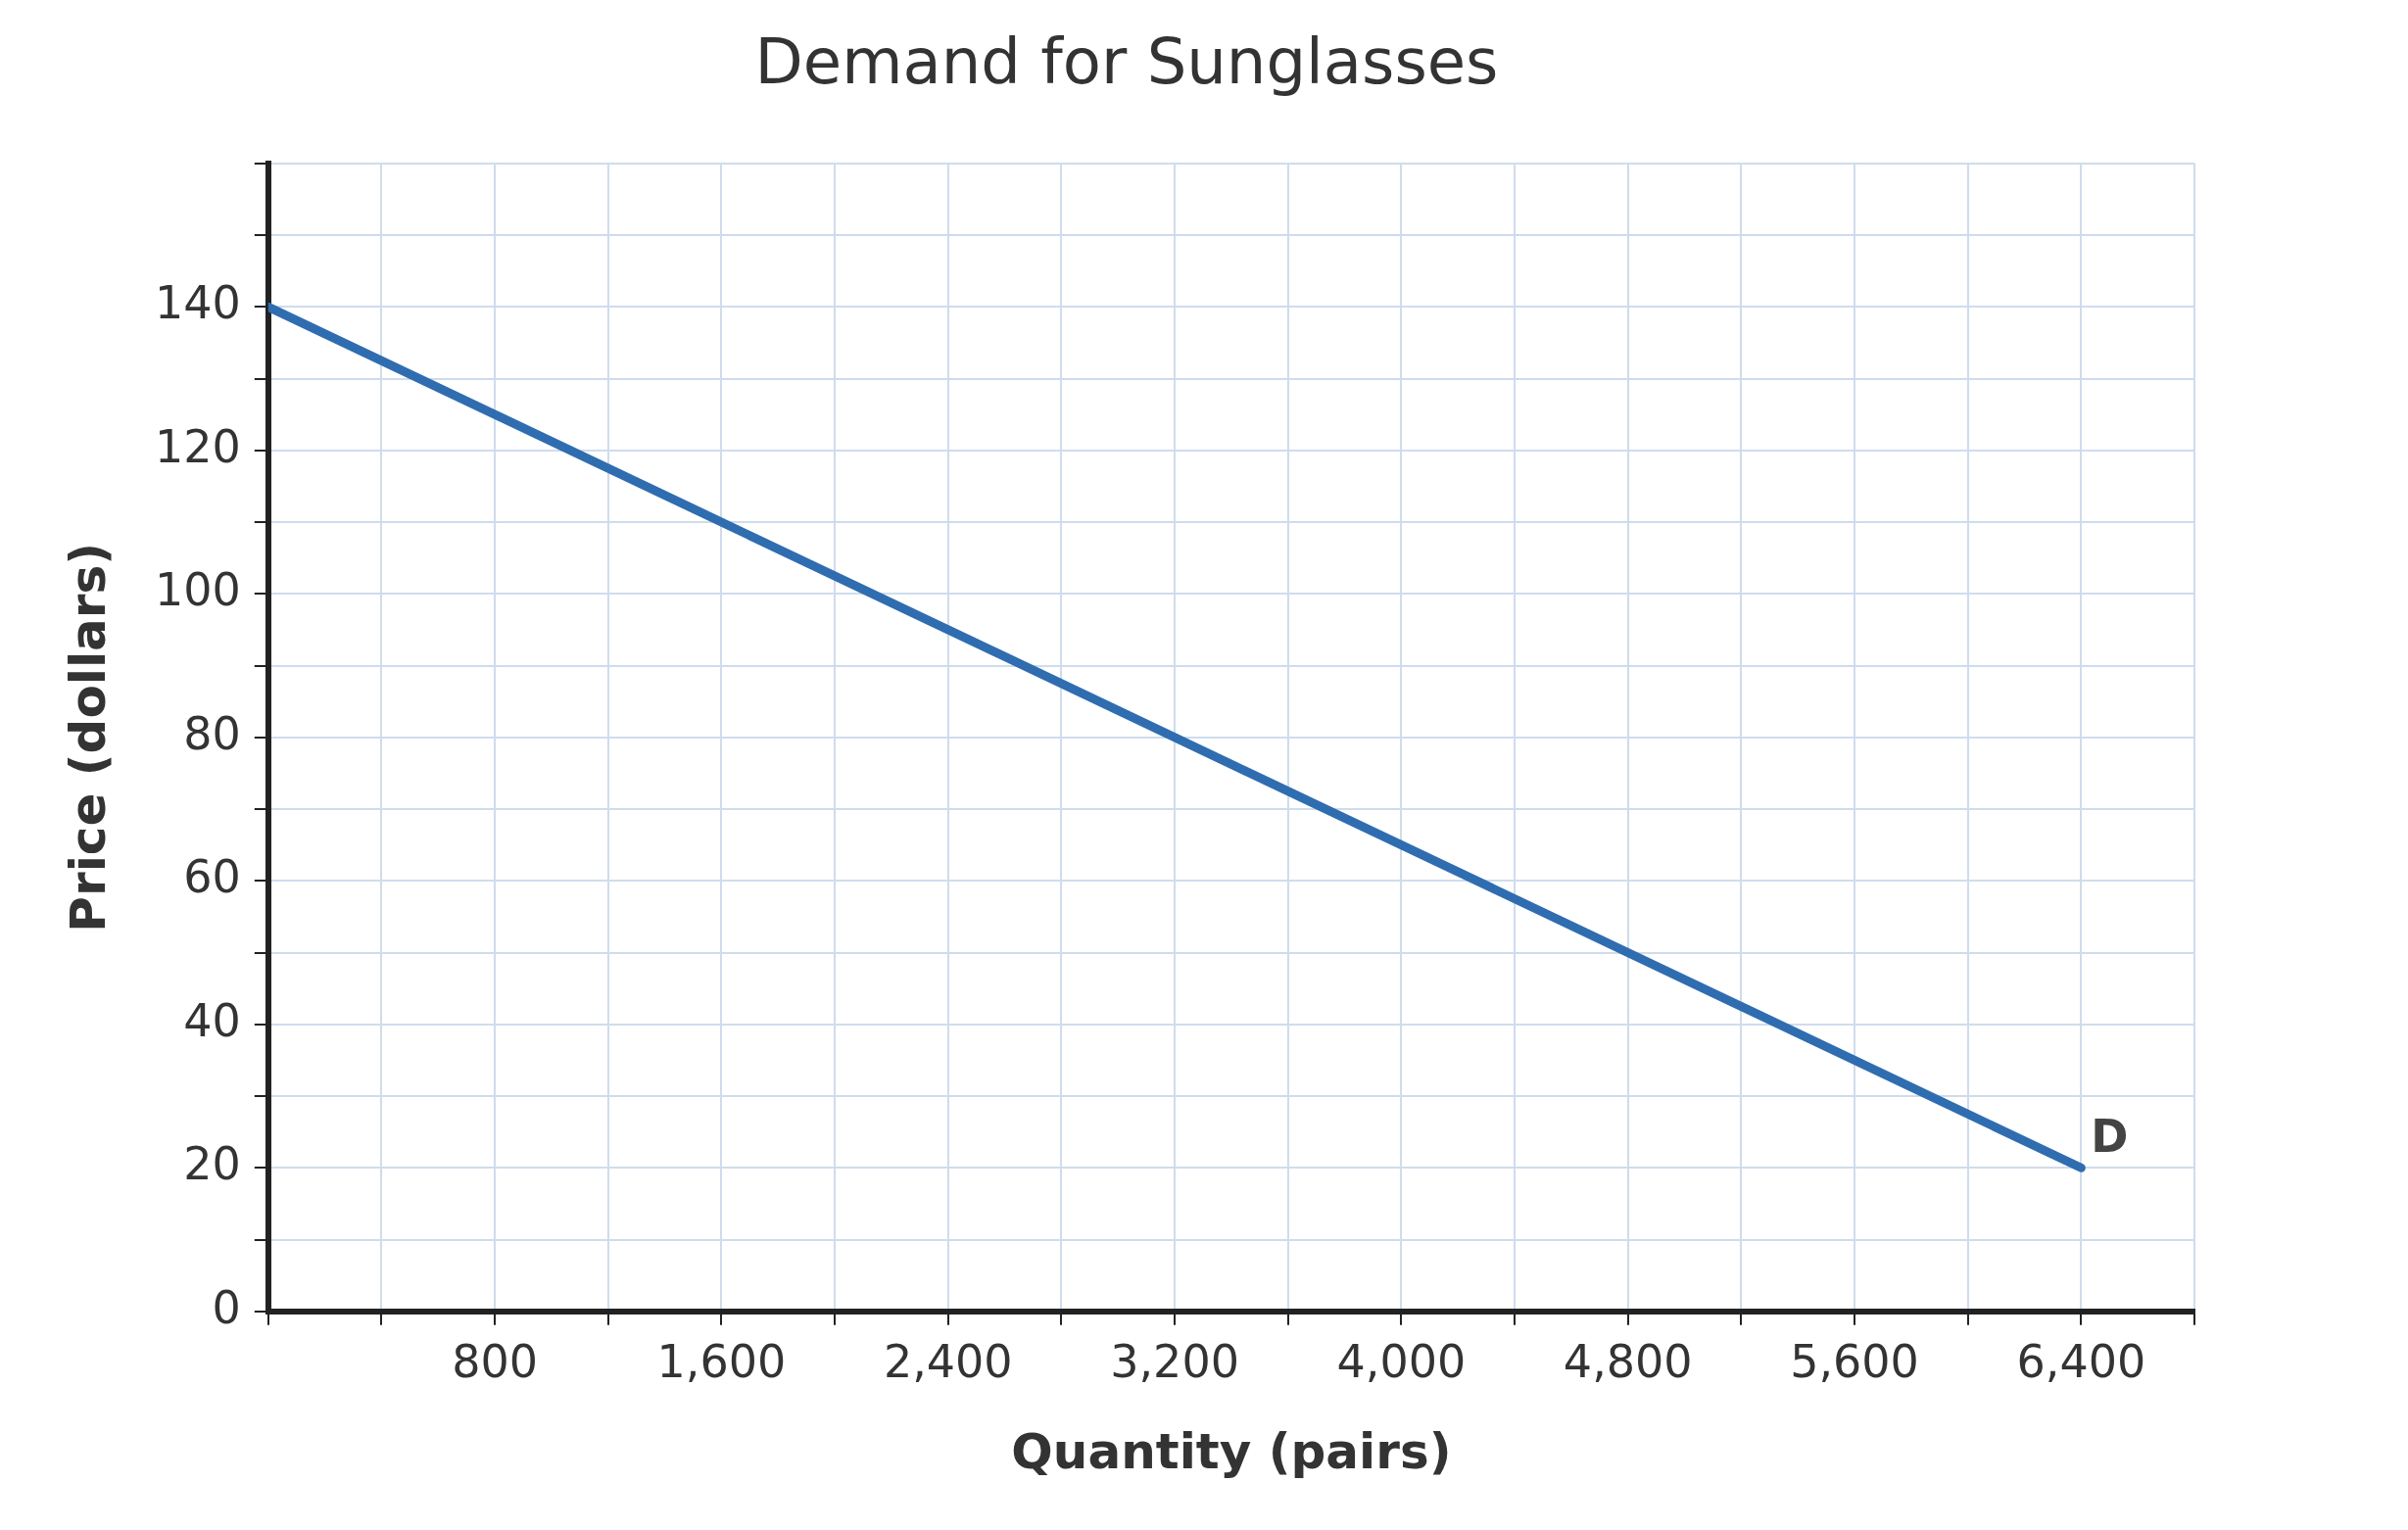 This screenshot has width=2408, height=1530. I want to click on x-tick-label: 2,400, so click(948, 1362).